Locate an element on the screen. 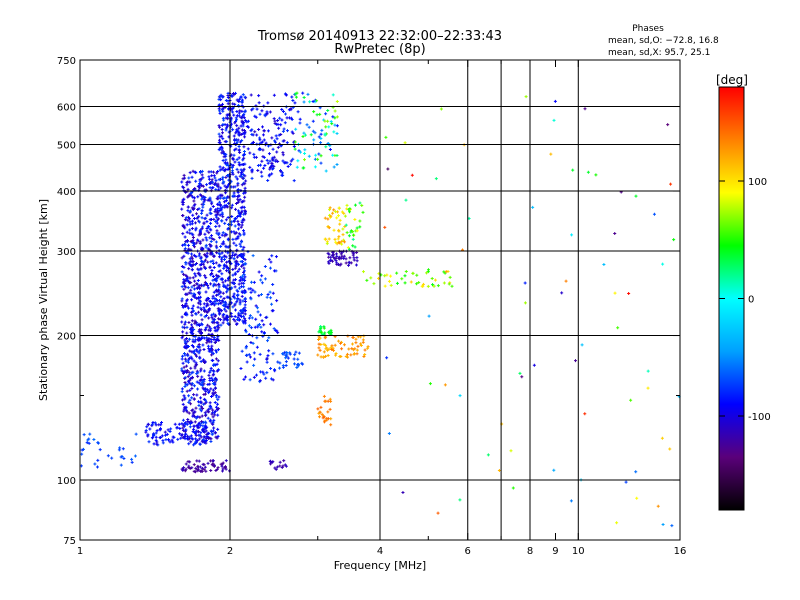  y-tick-label: 200 is located at coordinates (66, 337).